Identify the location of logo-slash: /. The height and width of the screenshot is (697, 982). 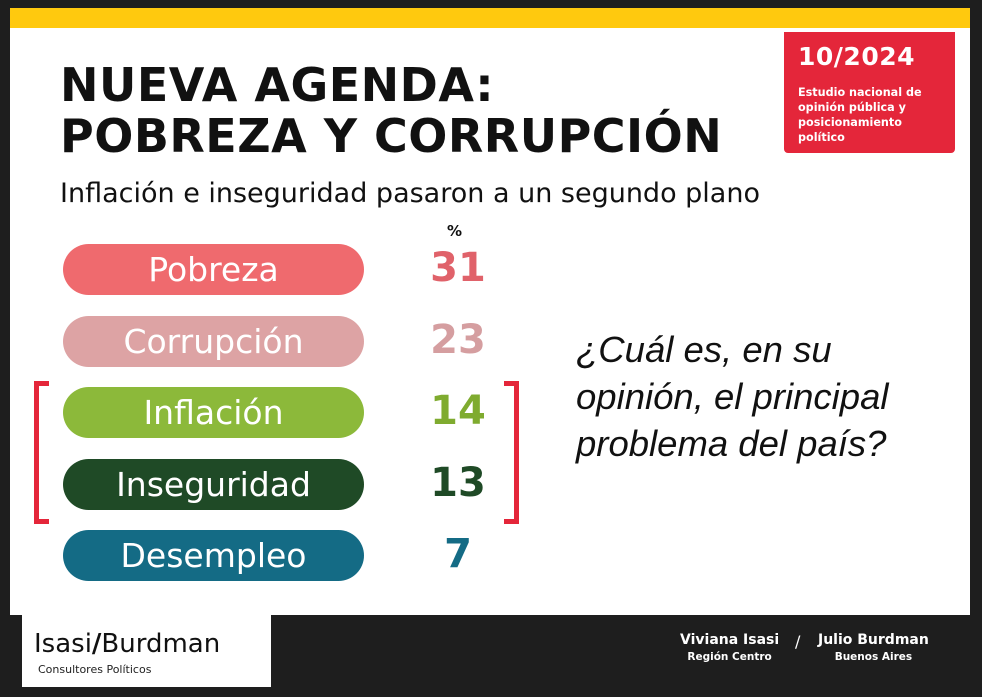
(96, 644).